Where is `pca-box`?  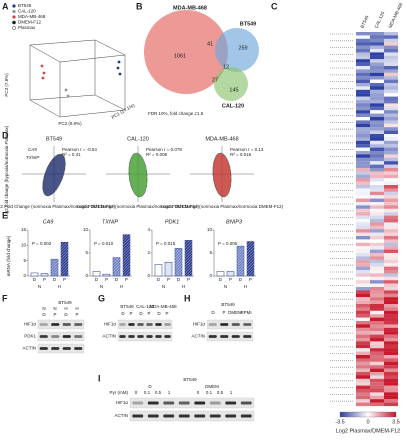 pca-box is located at coordinates (77, 51).